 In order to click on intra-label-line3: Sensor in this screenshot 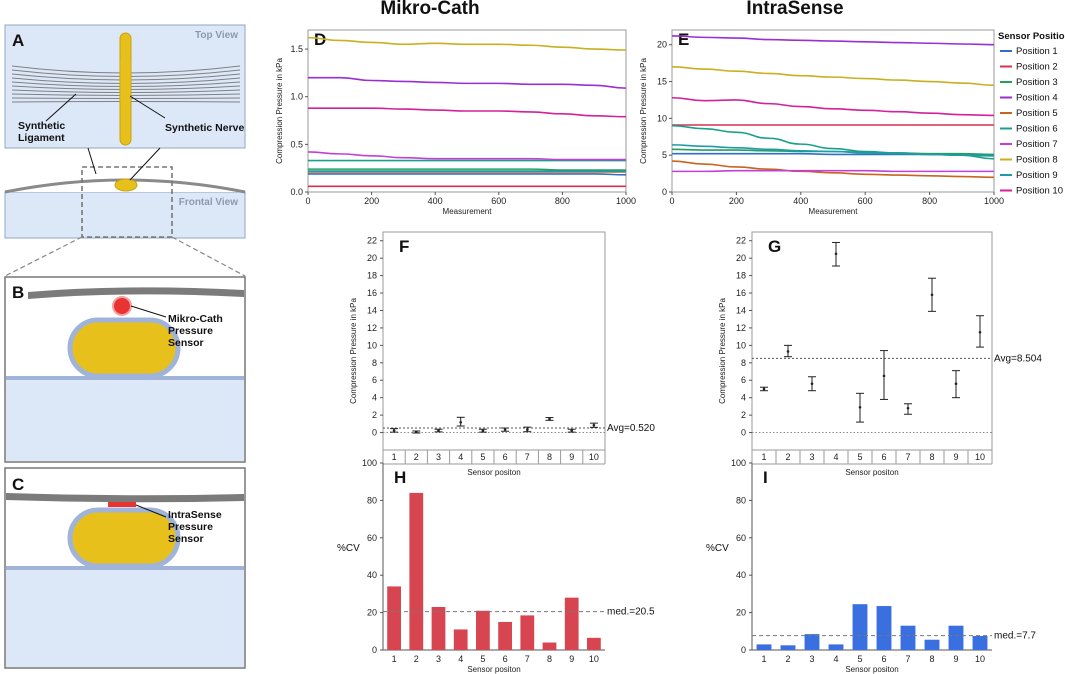, I will do `click(186, 539)`.